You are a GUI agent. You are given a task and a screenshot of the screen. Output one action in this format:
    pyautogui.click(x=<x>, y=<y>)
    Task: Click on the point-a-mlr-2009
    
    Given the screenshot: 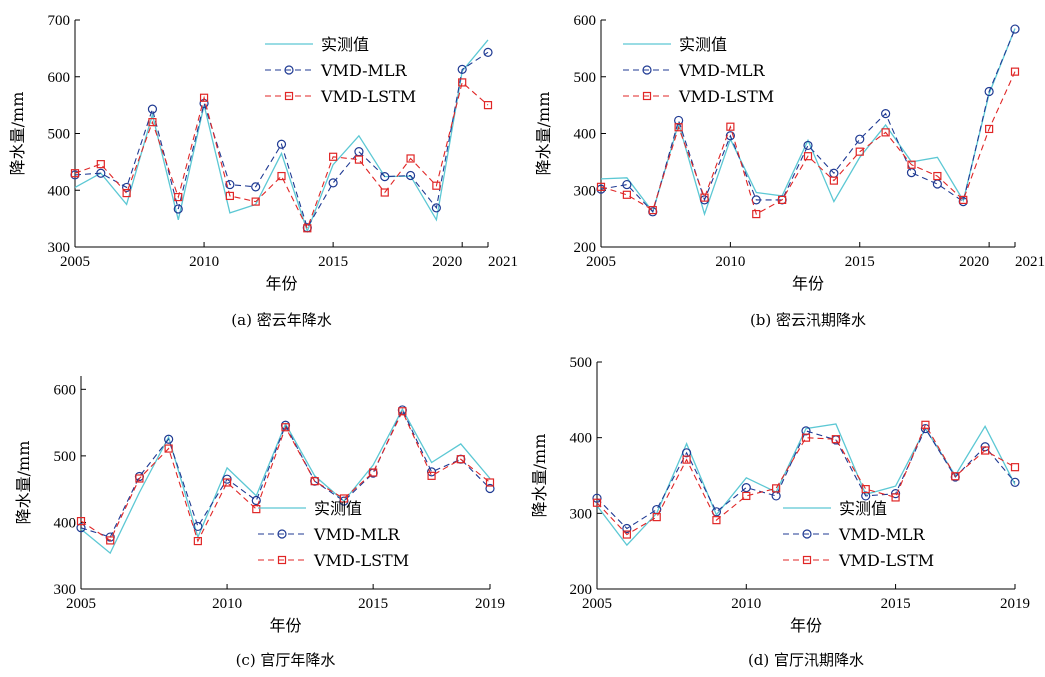 What is the action you would take?
    pyautogui.click(x=178, y=209)
    